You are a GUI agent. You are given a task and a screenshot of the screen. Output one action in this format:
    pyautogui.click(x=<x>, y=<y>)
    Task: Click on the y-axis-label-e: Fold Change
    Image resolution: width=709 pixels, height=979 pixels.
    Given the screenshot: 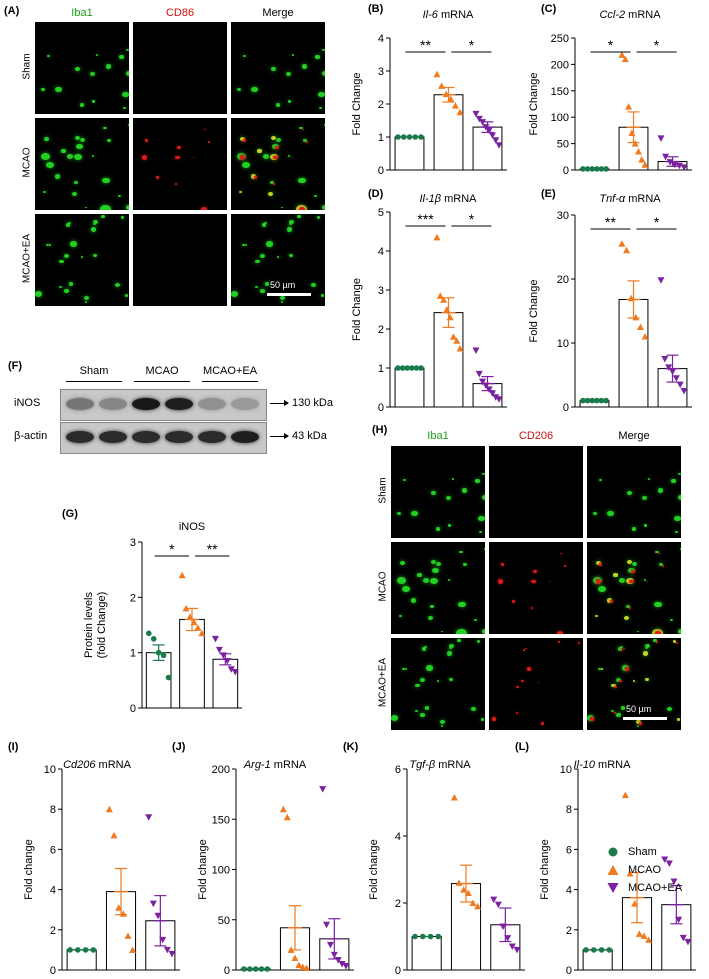 What is the action you would take?
    pyautogui.click(x=534, y=311)
    